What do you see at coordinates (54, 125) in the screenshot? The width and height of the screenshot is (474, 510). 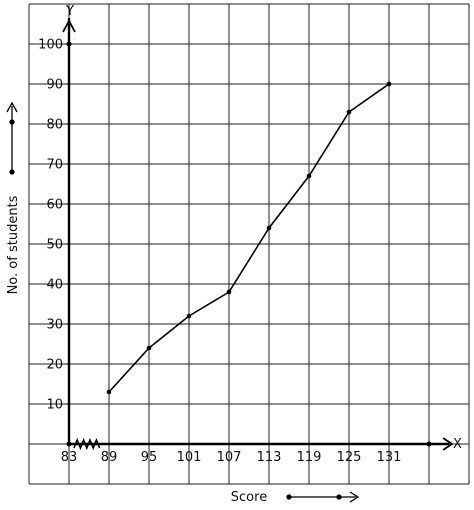 I see `y-tick-label: 80` at bounding box center [54, 125].